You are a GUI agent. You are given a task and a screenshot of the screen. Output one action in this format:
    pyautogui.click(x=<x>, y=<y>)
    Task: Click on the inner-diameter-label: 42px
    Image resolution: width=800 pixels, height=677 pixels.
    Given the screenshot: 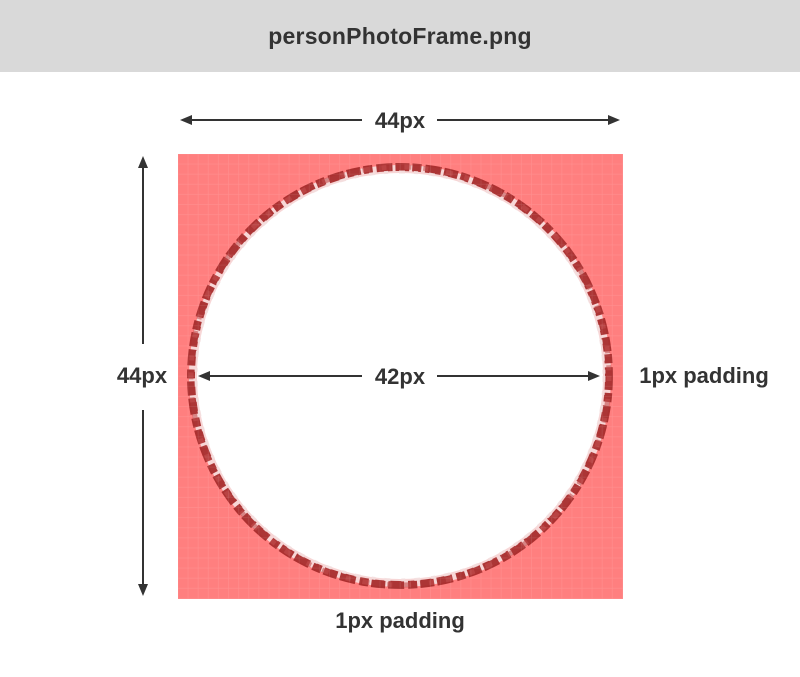 What is the action you would take?
    pyautogui.click(x=400, y=376)
    